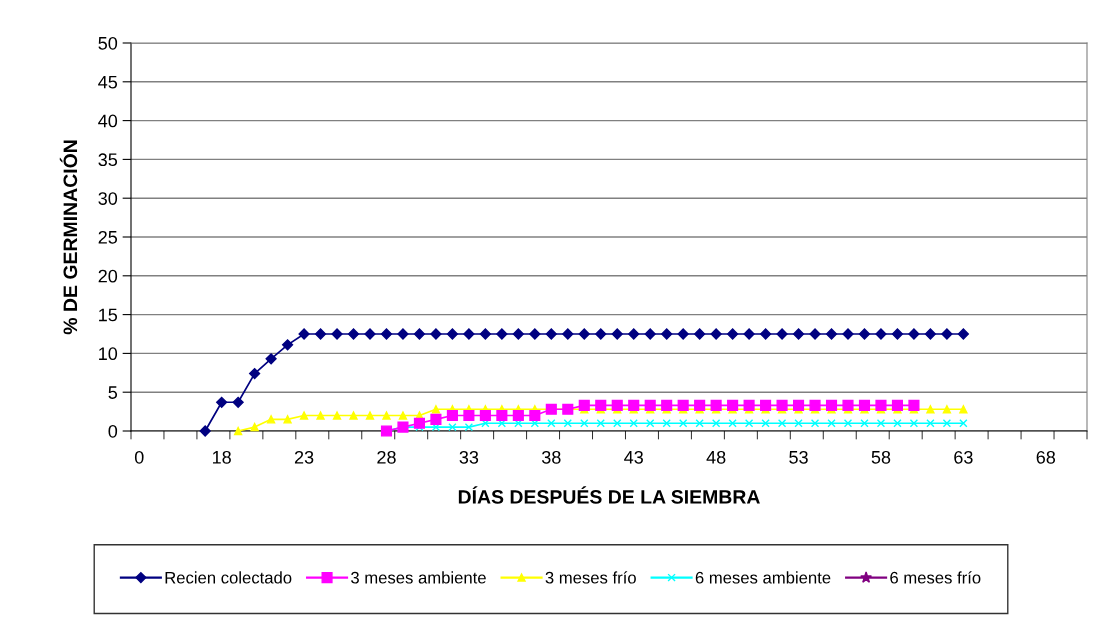 This screenshot has height=635, width=1102. Describe the element at coordinates (633, 457) in the screenshot. I see `x-tick-label: 43` at that location.